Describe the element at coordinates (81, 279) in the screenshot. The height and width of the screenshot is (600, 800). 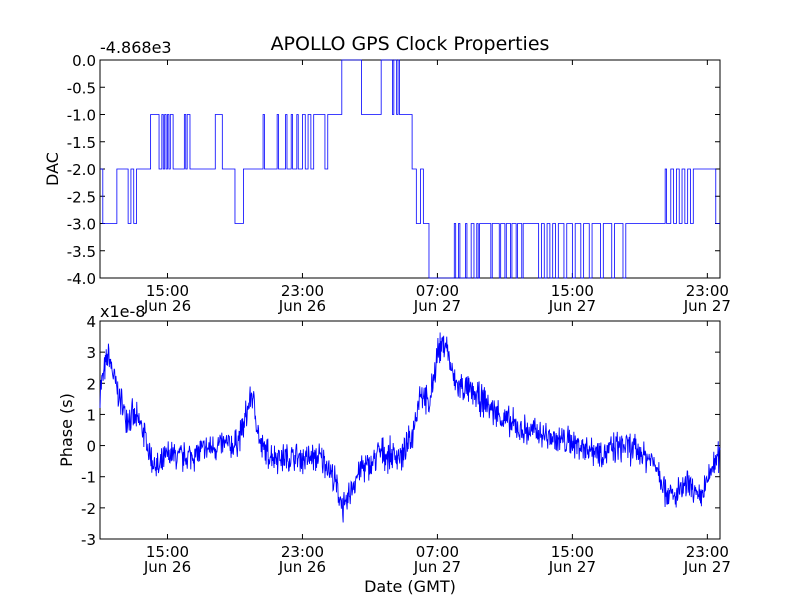
I see `dac-ytick-label: -4.0` at that location.